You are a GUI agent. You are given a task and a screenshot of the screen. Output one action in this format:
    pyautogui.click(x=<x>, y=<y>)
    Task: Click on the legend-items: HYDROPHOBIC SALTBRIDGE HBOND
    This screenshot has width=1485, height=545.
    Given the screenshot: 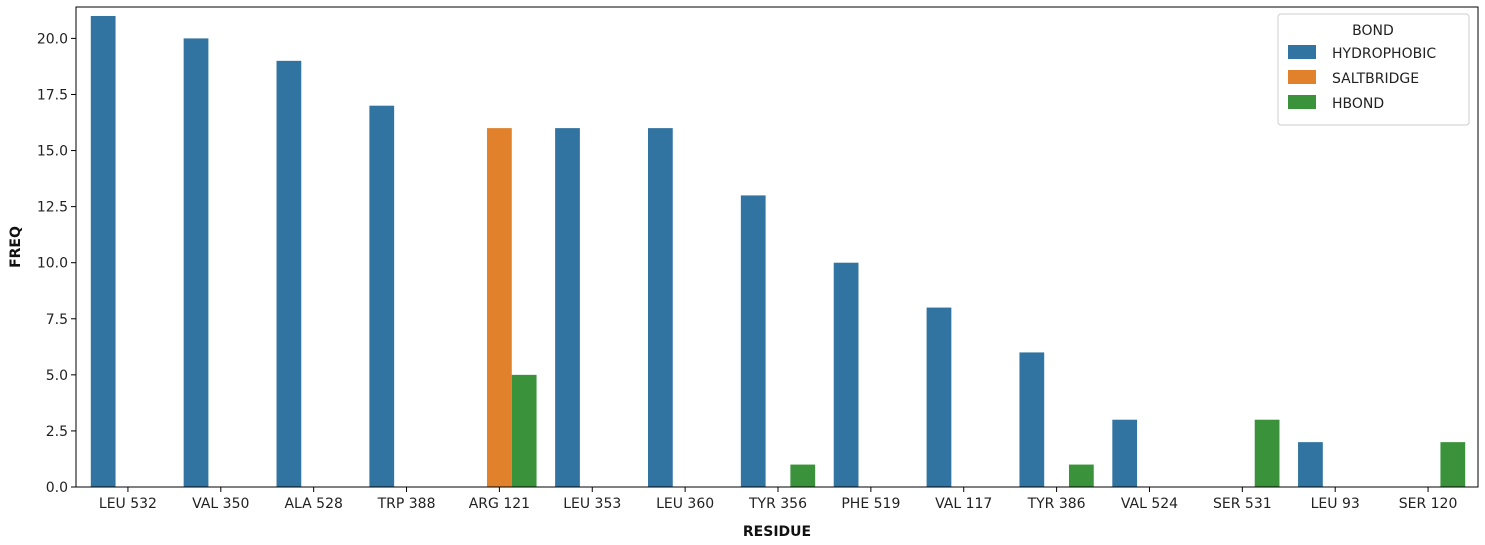 What is the action you would take?
    pyautogui.click(x=1362, y=78)
    